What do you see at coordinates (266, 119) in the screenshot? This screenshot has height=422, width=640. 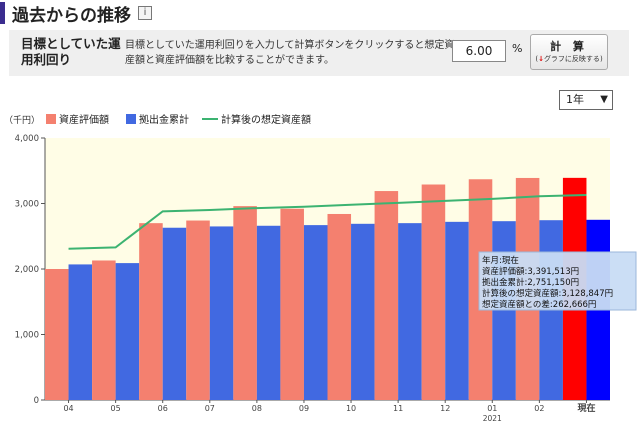 I see `legend-expected-label: 計算後の想定資産額` at bounding box center [266, 119].